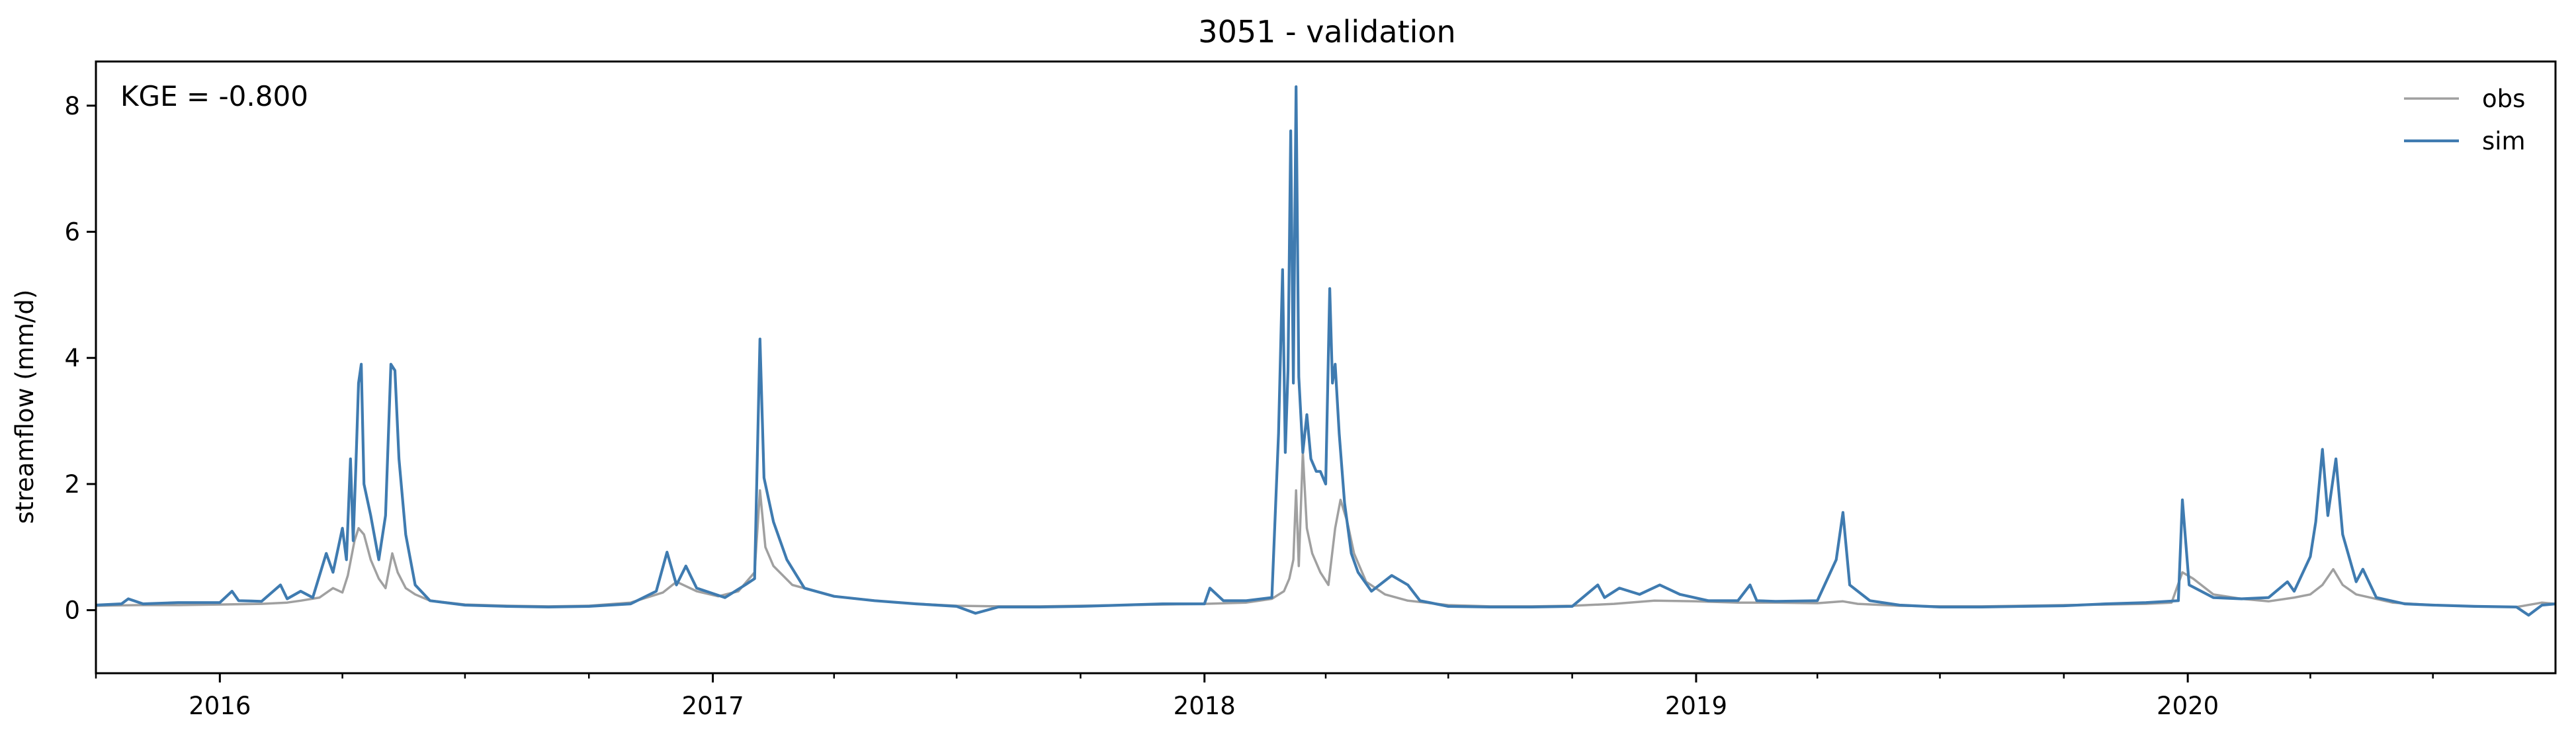  Describe the element at coordinates (2504, 141) in the screenshot. I see `legend-label-sim: sim` at that location.